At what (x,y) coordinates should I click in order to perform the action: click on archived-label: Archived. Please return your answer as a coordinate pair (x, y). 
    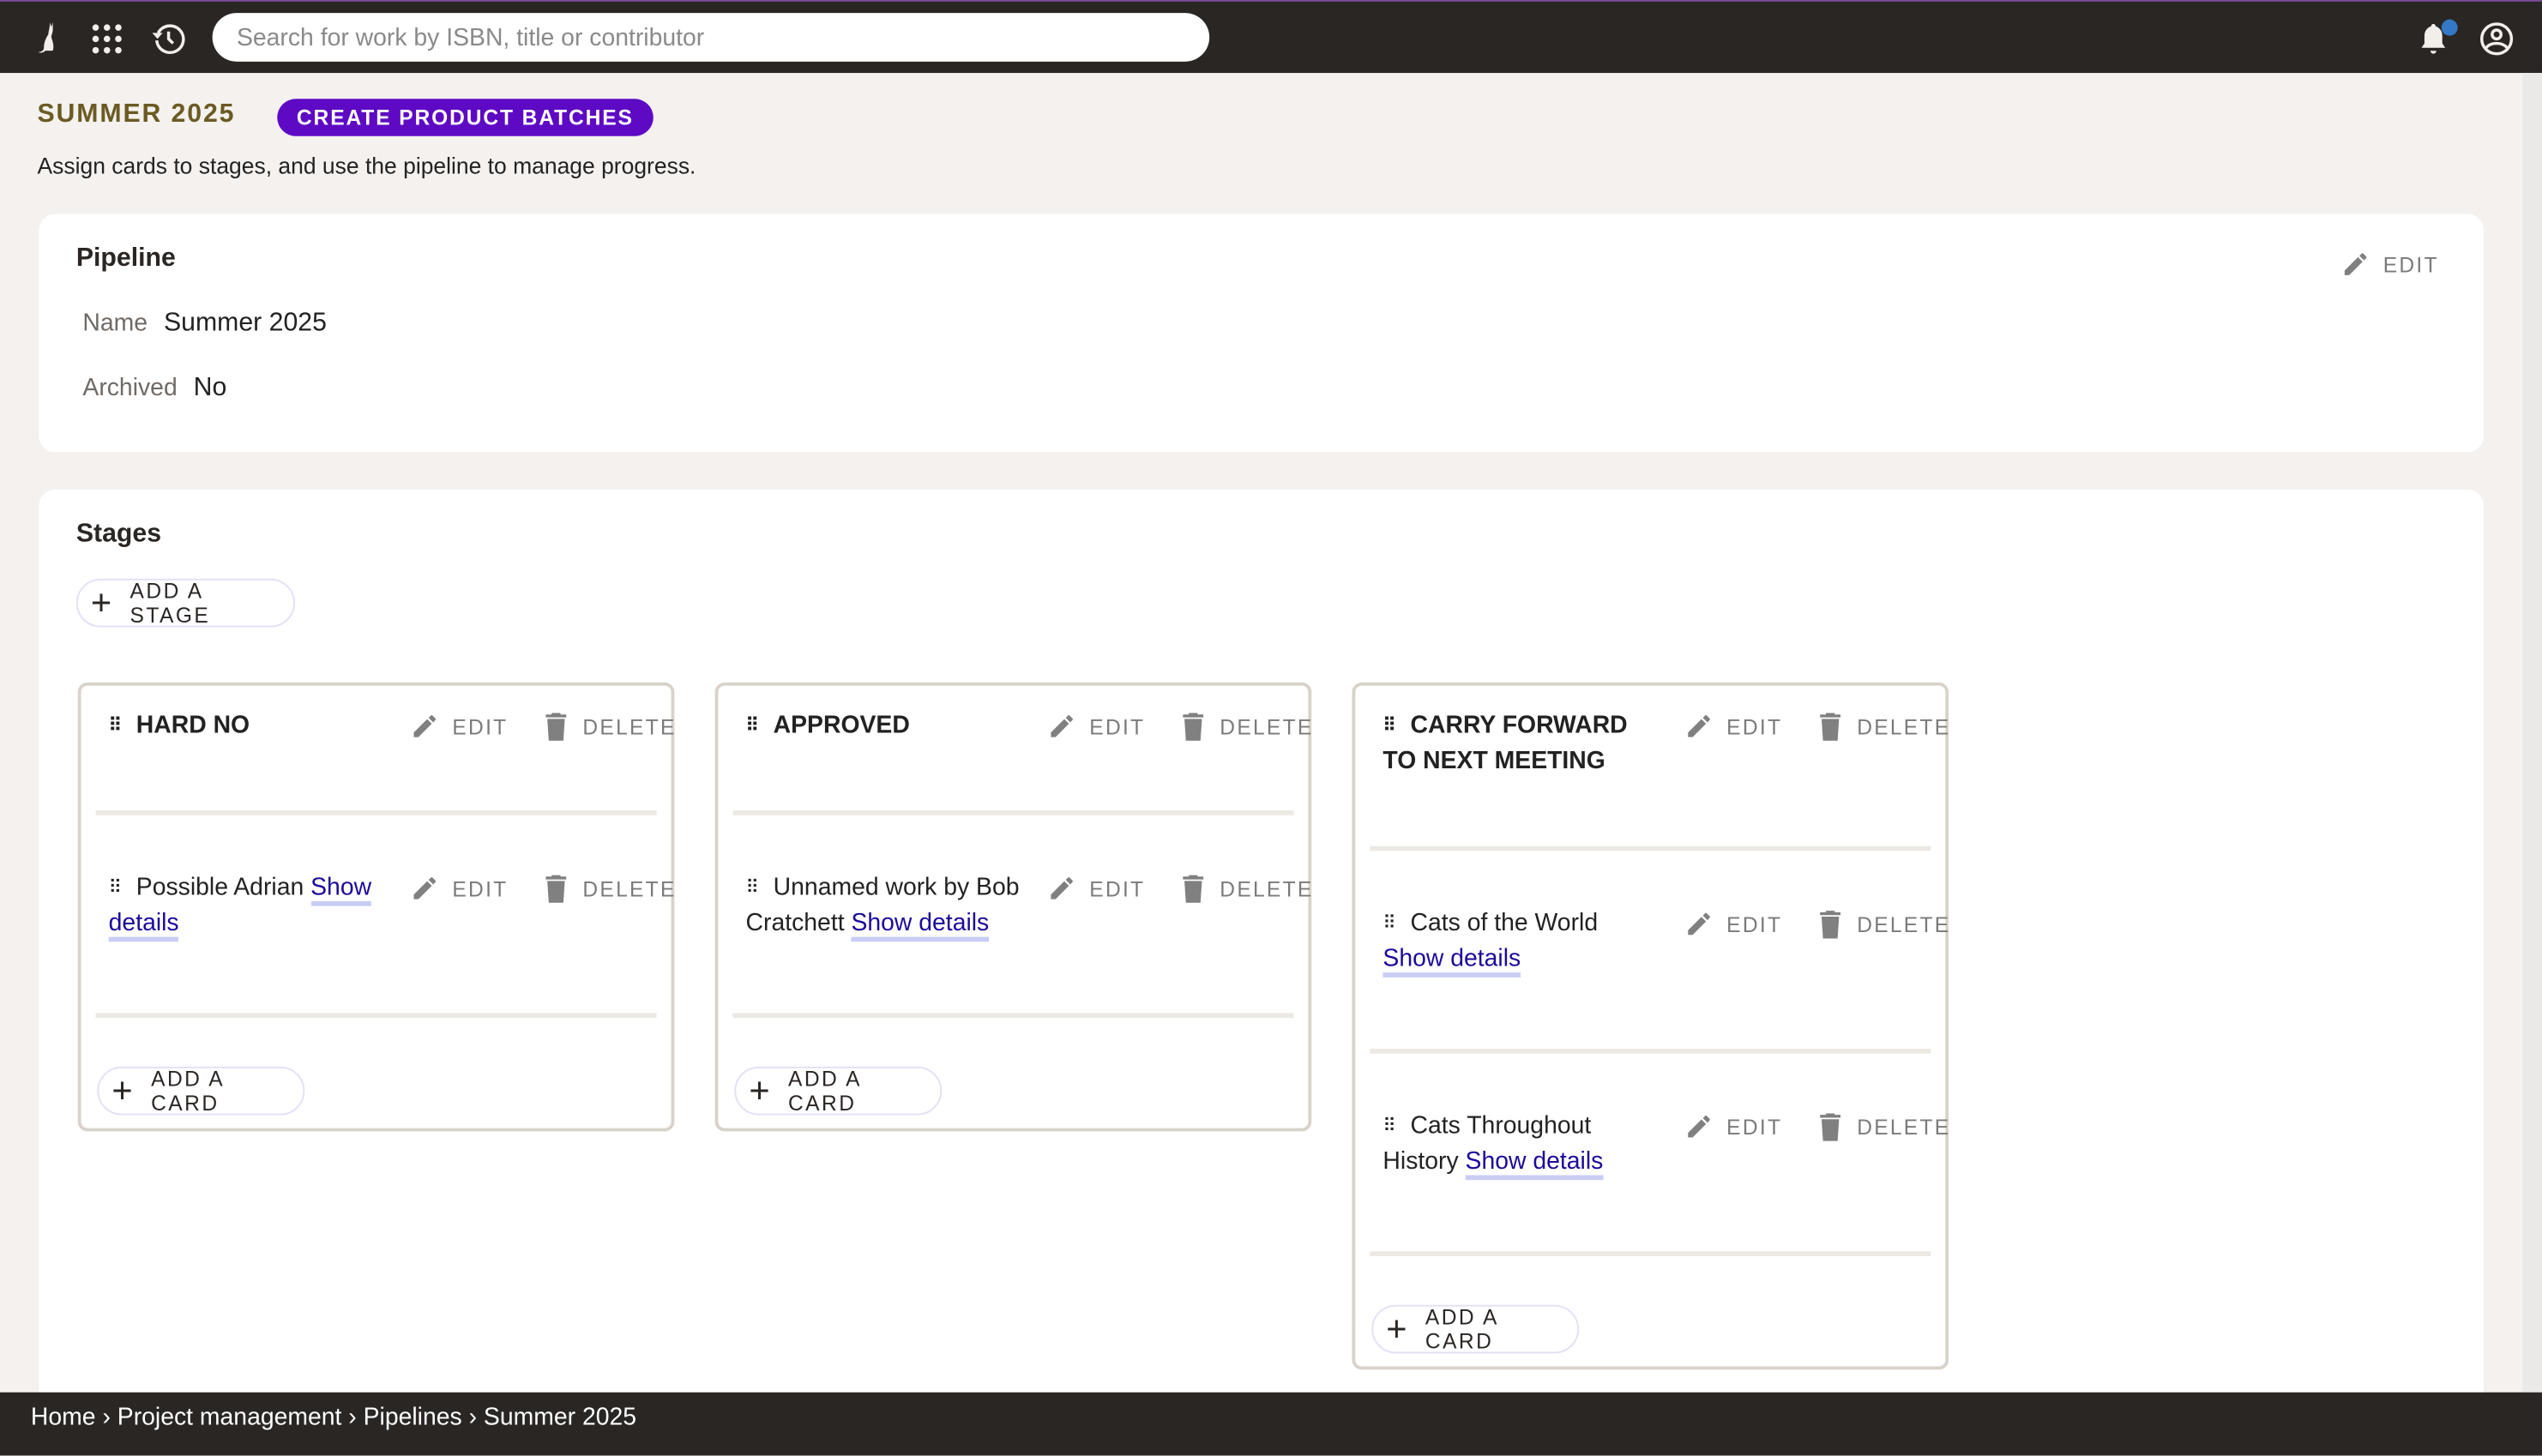
    Looking at the image, I should click on (130, 388).